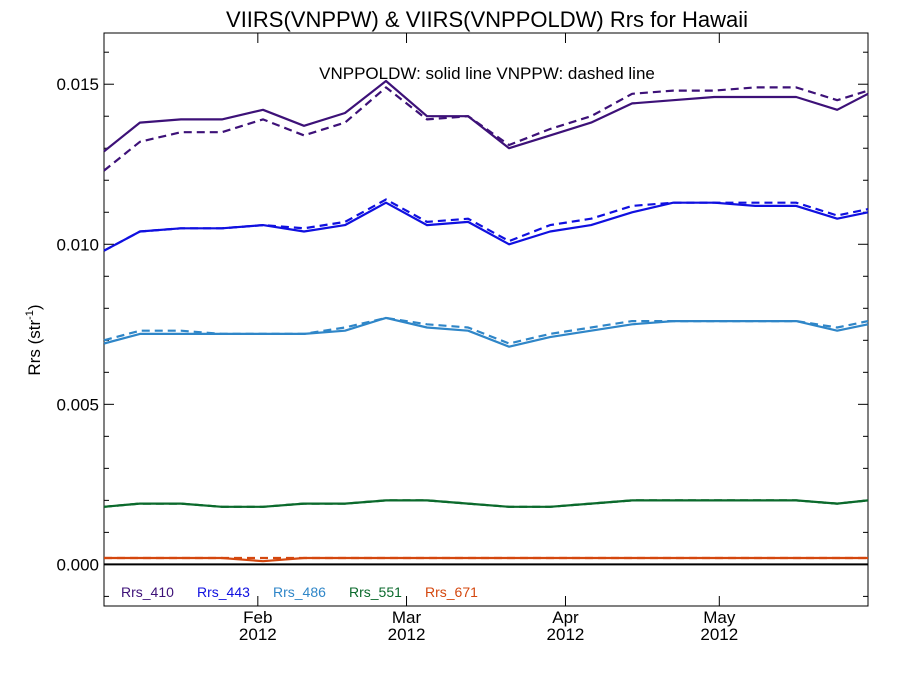 This screenshot has height=675, width=900. Describe the element at coordinates (77, 244) in the screenshot. I see `y-tick-label: 0.010` at that location.